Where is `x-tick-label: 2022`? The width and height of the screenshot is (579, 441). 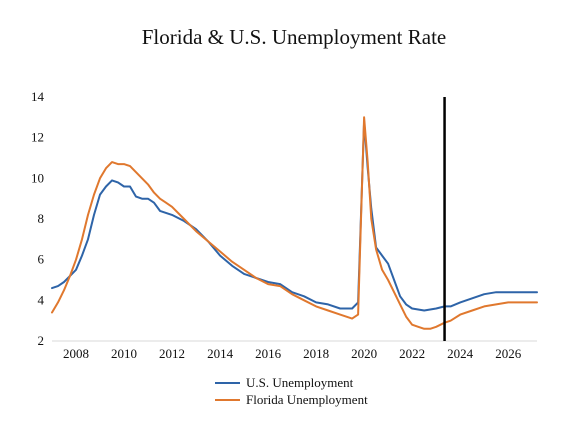 x-tick-label: 2022 is located at coordinates (412, 353).